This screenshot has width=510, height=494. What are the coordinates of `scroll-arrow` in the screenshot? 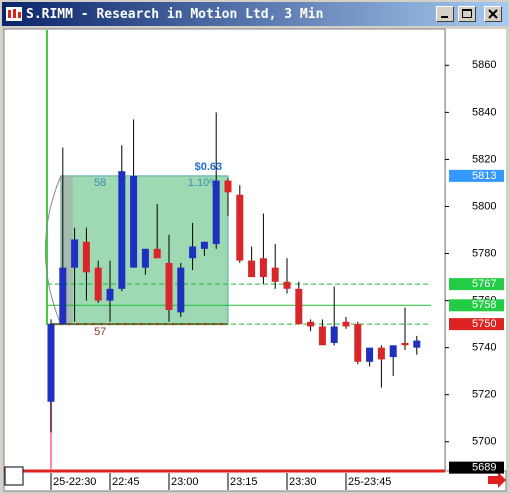 It's located at (497, 480).